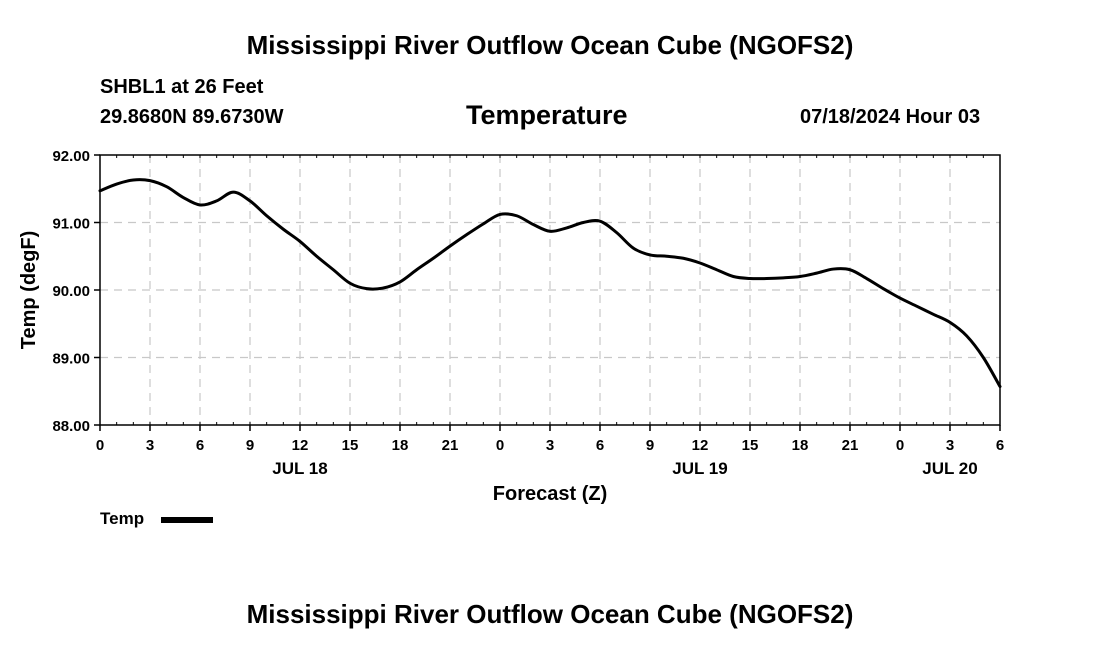 The width and height of the screenshot is (1100, 650). What do you see at coordinates (192, 117) in the screenshot?
I see `station-coordinates: 29.8680N 89.6730W` at bounding box center [192, 117].